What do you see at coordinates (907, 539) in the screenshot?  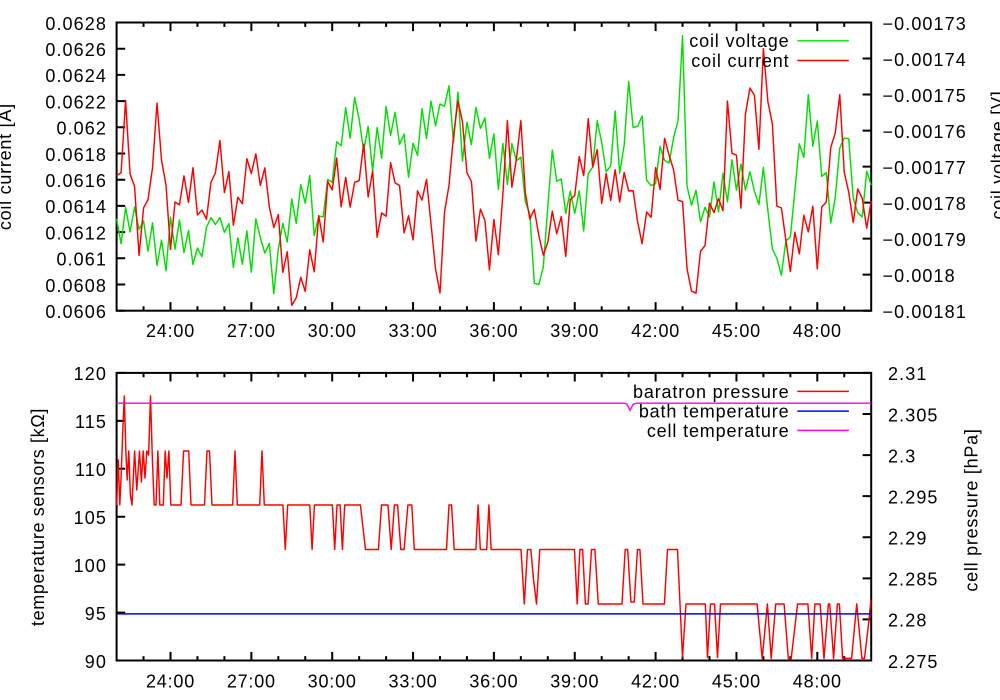 I see `svg-text: 2.29` at bounding box center [907, 539].